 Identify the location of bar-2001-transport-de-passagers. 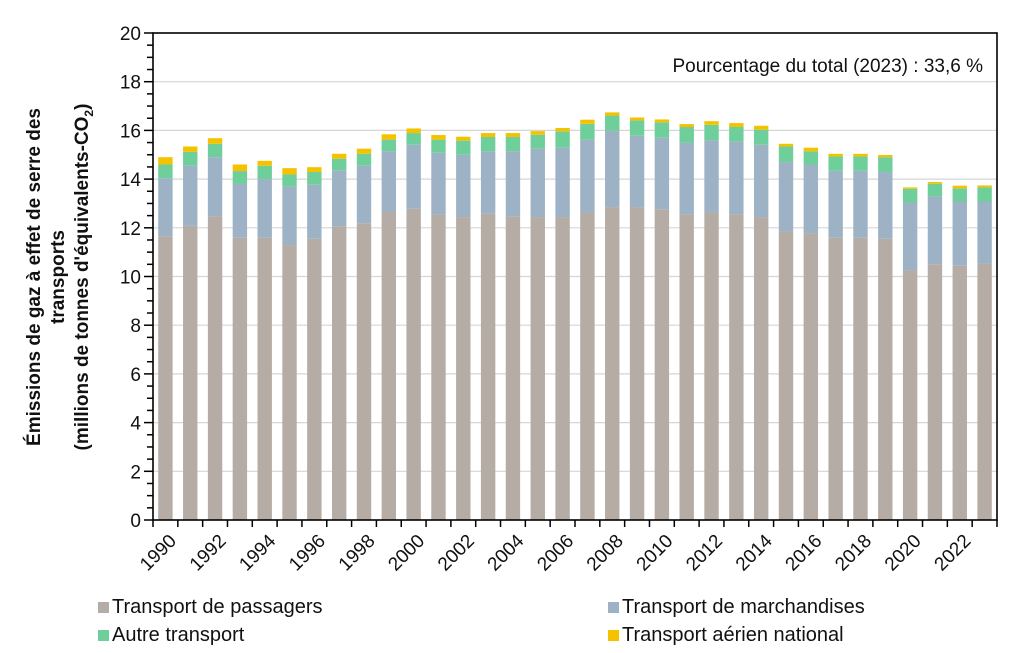
(438, 367).